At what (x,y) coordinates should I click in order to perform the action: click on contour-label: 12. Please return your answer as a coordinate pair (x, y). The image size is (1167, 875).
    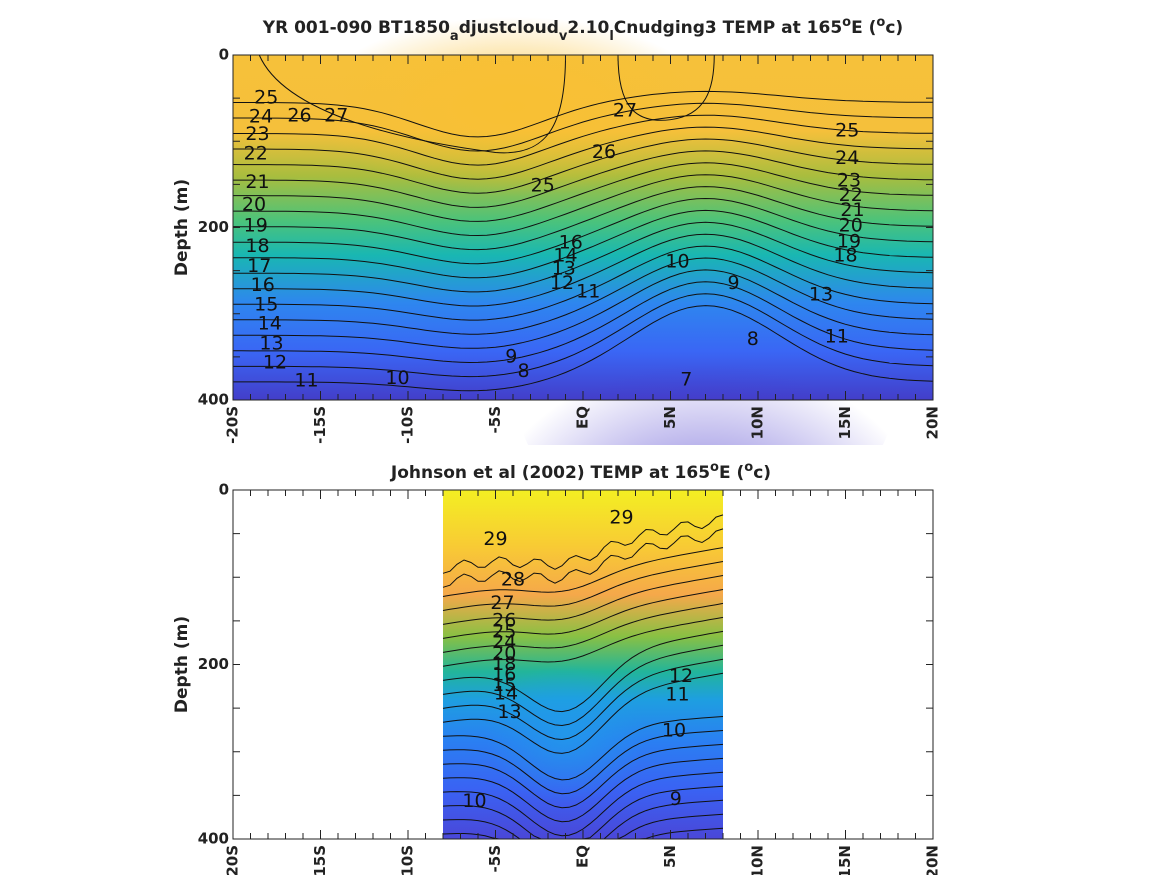
    Looking at the image, I should click on (681, 676).